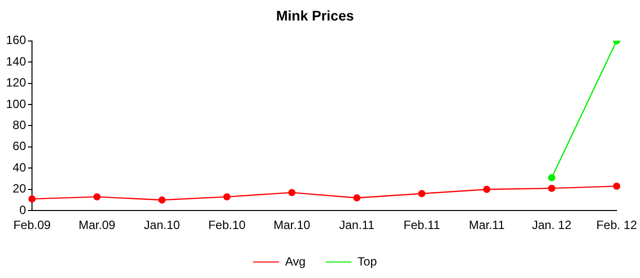 This screenshot has height=278, width=640. Describe the element at coordinates (16, 103) in the screenshot. I see `y-tick-label: 100` at that location.